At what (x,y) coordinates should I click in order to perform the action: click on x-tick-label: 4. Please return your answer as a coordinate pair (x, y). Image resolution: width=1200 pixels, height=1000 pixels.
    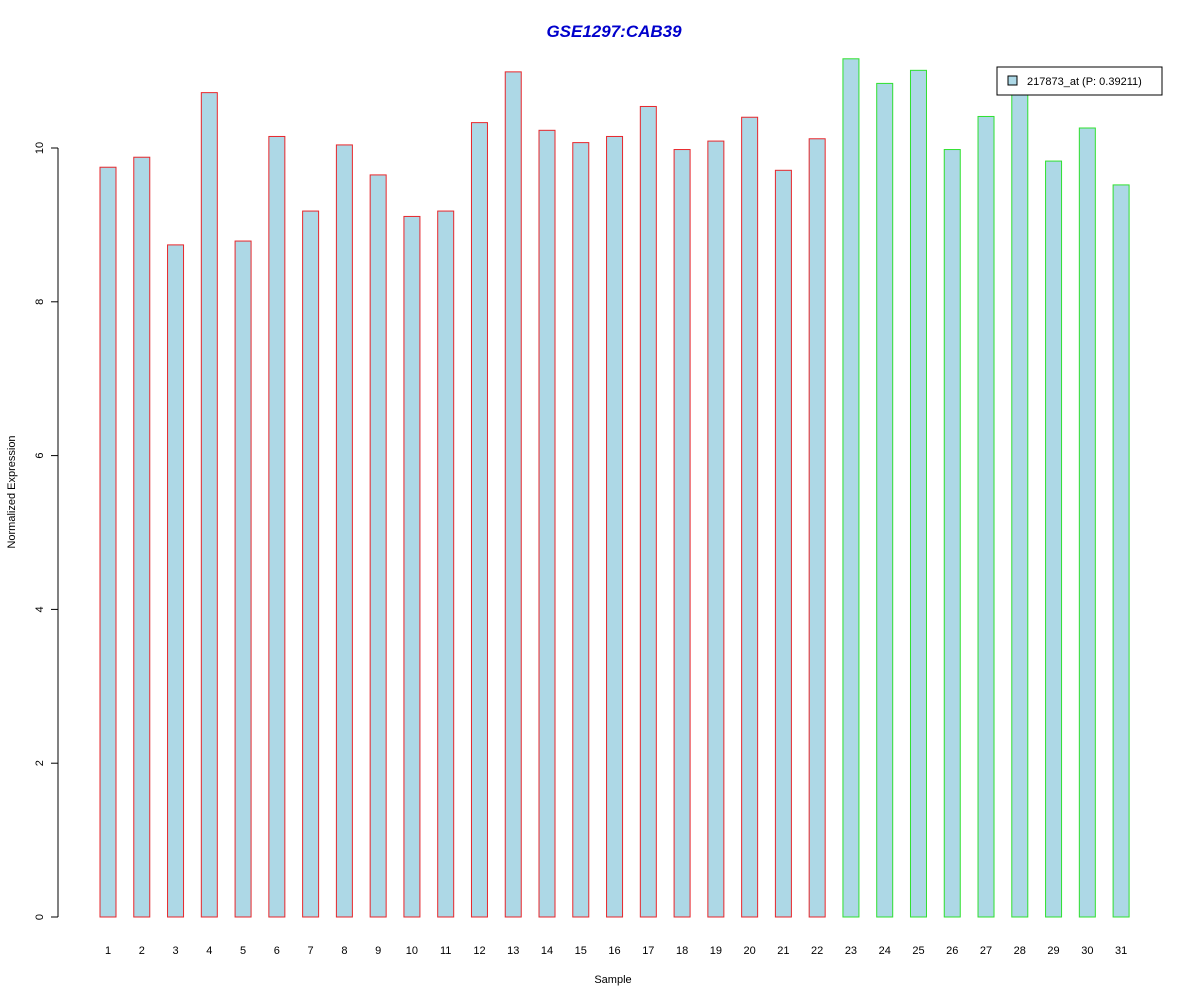
    Looking at the image, I should click on (209, 951).